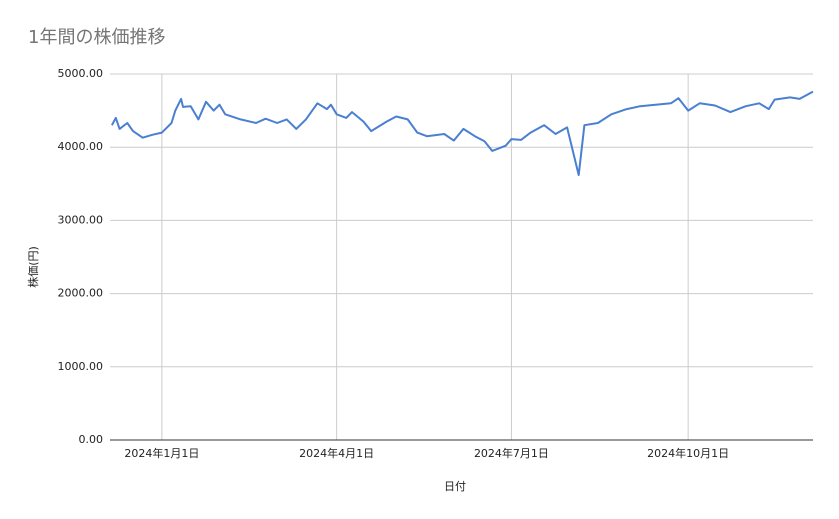 Image resolution: width=839 pixels, height=519 pixels. Describe the element at coordinates (455, 486) in the screenshot. I see `x-axis-label: 日付` at that location.